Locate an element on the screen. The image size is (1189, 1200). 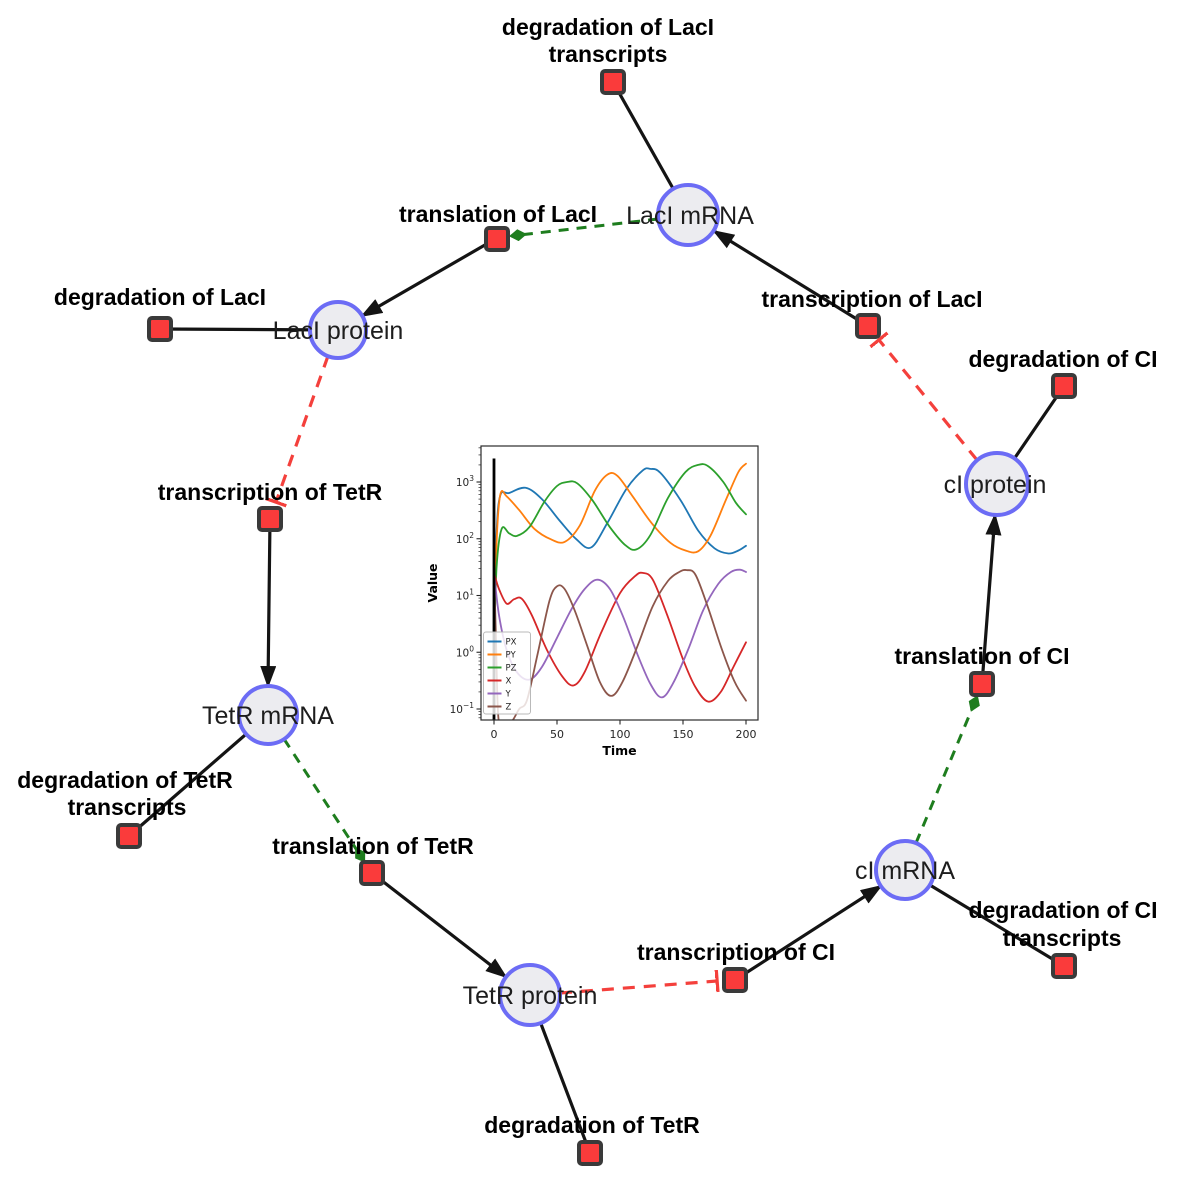
edge-ciprotein-inhibits-transcription-laci is located at coordinates (929, 401).